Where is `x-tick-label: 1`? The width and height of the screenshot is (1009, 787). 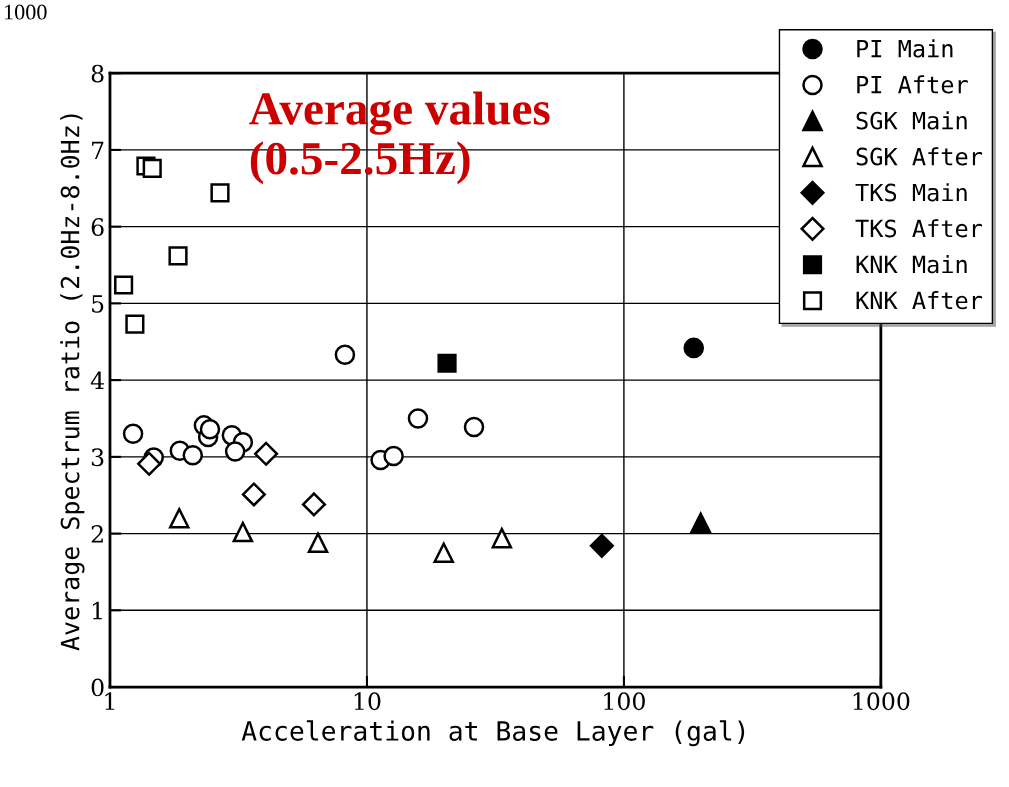 x-tick-label: 1 is located at coordinates (110, 701).